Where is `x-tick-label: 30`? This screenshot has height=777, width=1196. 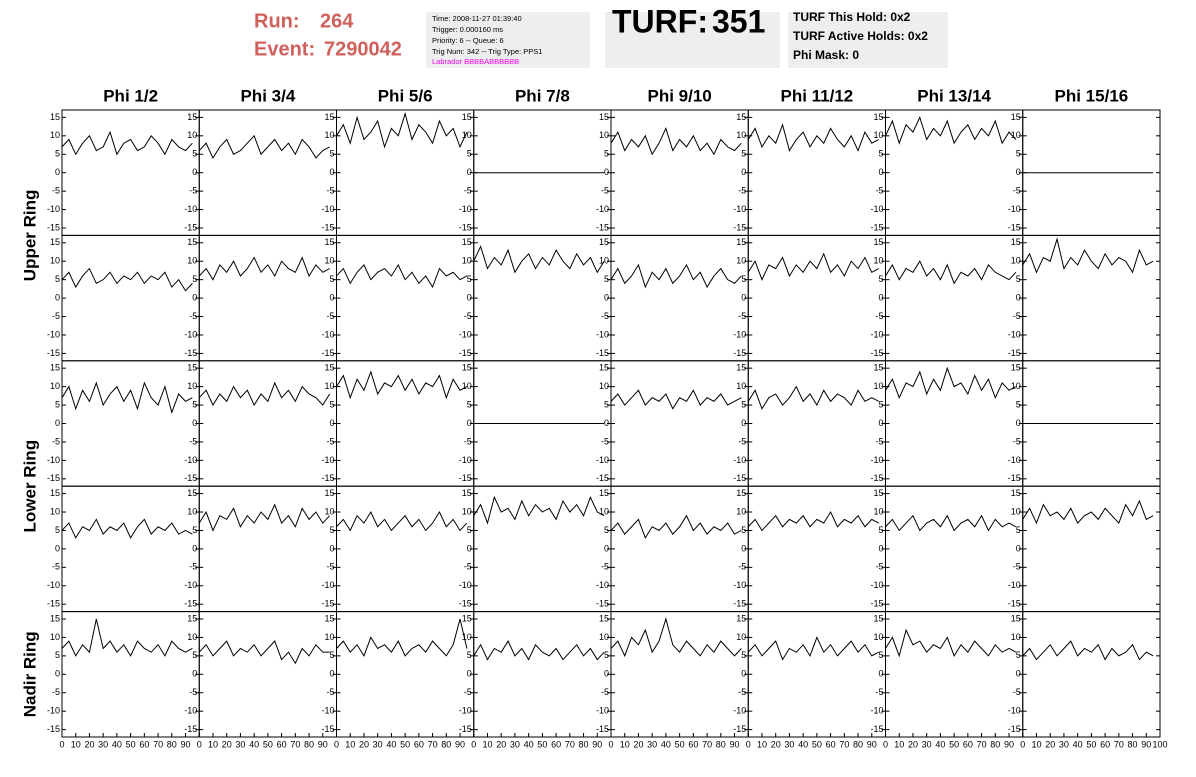 x-tick-label: 30 is located at coordinates (652, 744).